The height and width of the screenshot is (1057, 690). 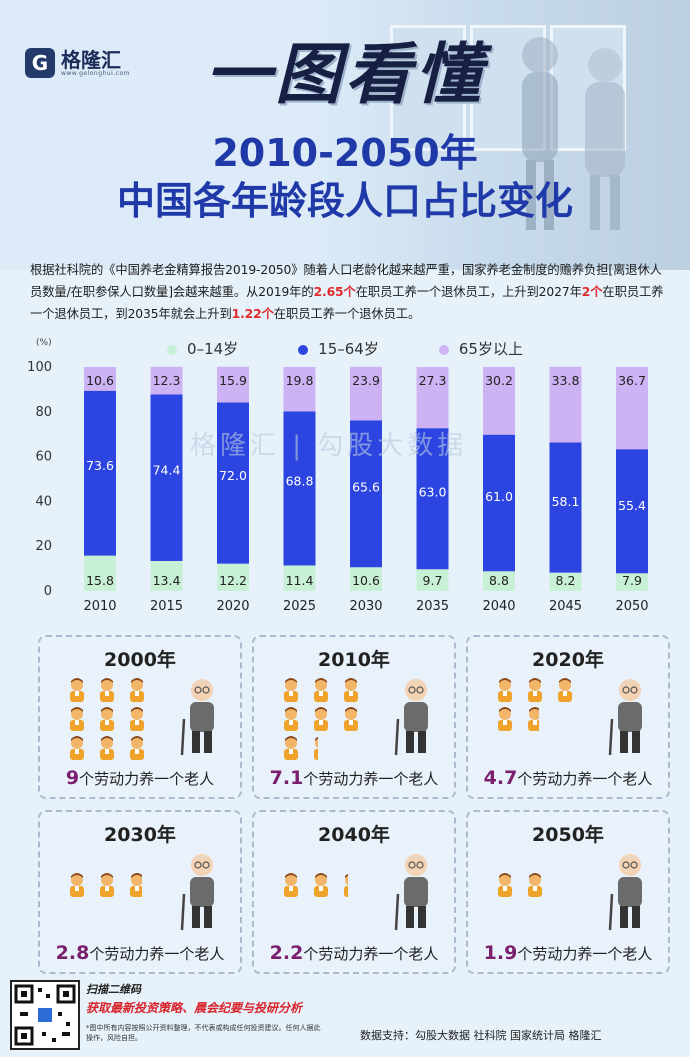 I want to click on data-source: 数据支持：勾股大数据 社科院 国家统计局 格隆汇, so click(x=481, y=1035).